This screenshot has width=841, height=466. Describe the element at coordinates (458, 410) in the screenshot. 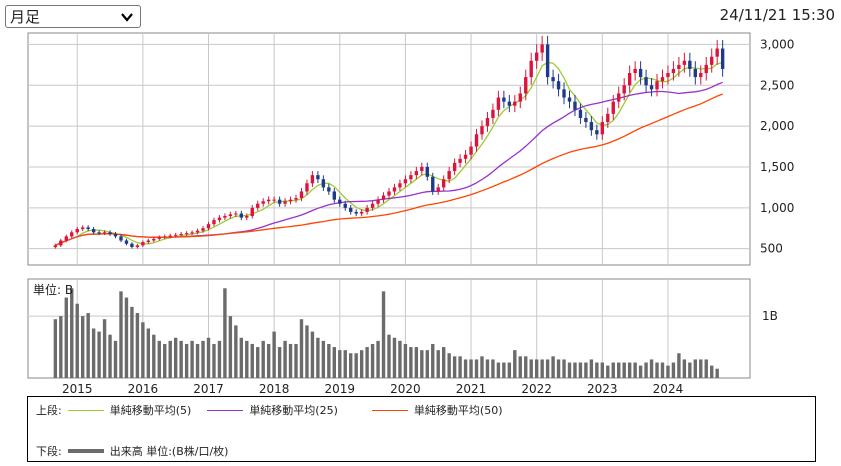

I see `legend-sma50-label: 単純移動平均(50)` at that location.